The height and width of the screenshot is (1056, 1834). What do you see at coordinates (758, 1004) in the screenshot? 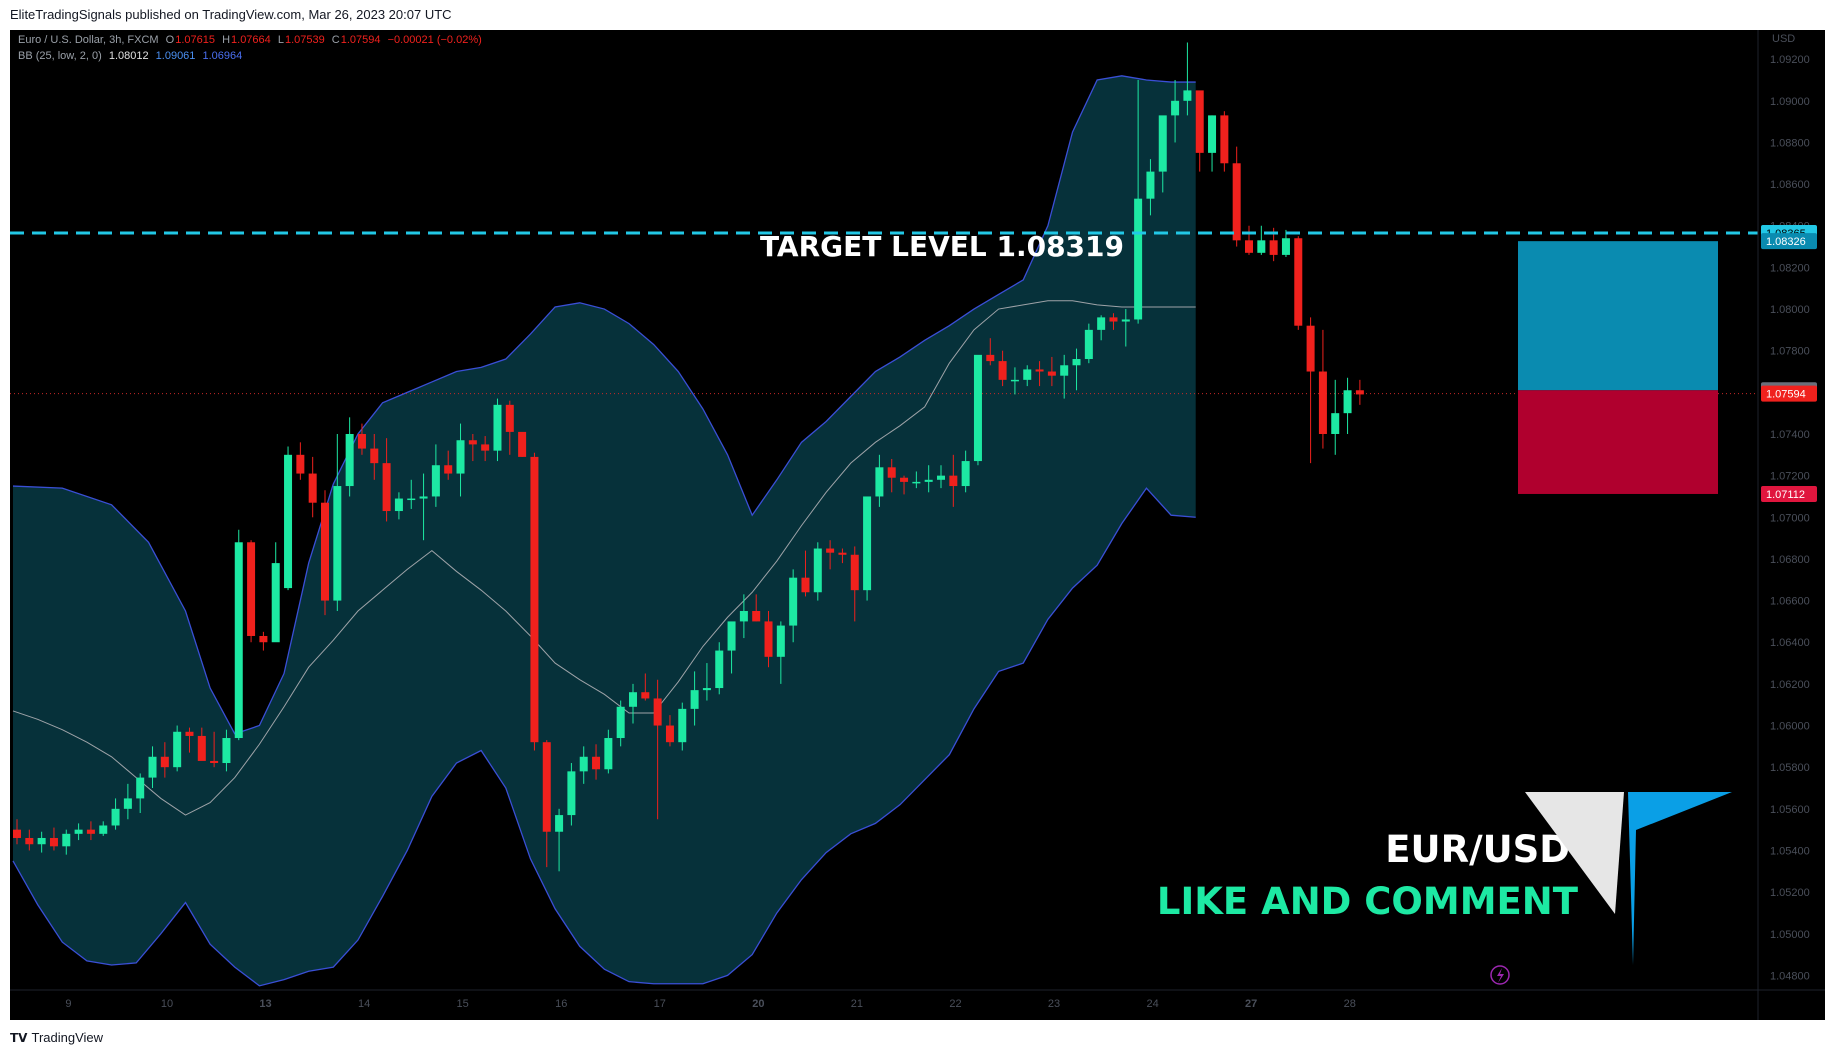
I see `time-tick-label: 20` at bounding box center [758, 1004].